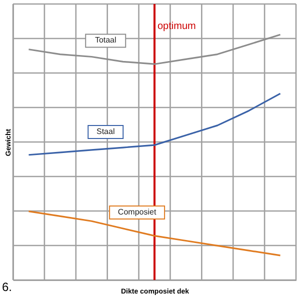 The height and width of the screenshot is (298, 300). I want to click on text: optimum, so click(177, 26).